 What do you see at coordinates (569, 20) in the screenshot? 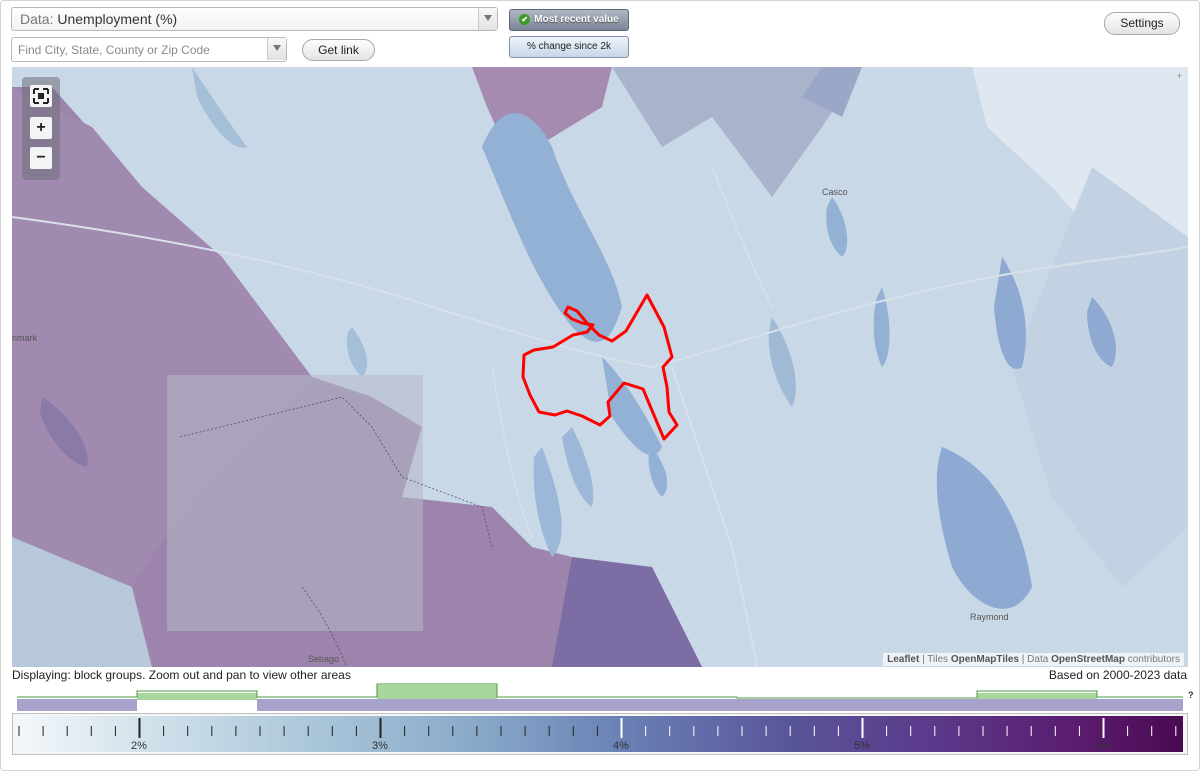
I see `most-recent-value-toggle: ✔ Most recent value` at bounding box center [569, 20].